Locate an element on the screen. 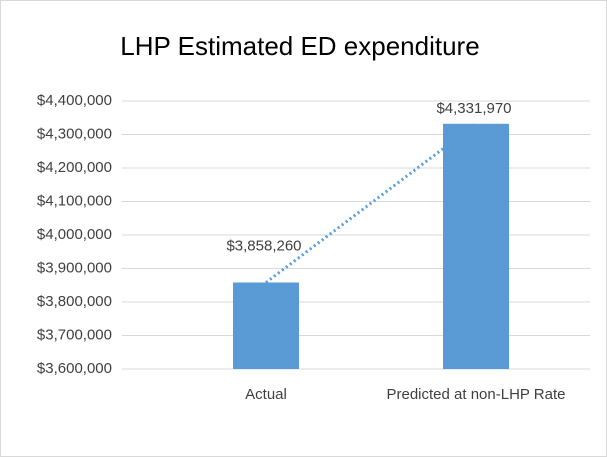 The width and height of the screenshot is (607, 457). chart-title: LHP Estimated ED expenditure is located at coordinates (299, 46).